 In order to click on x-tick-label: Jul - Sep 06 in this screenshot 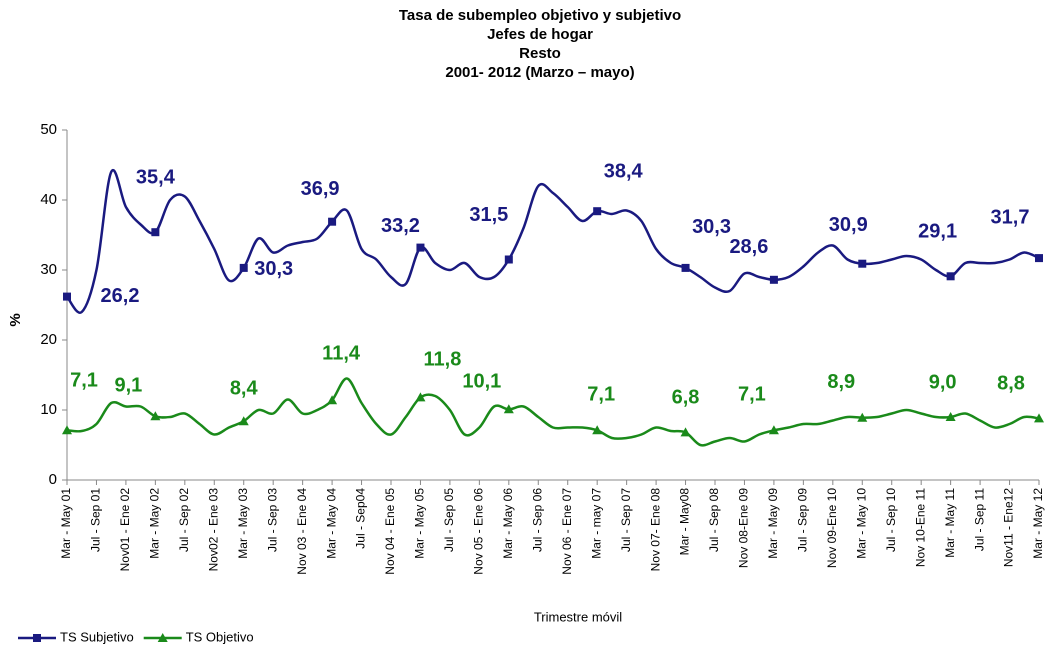, I will do `click(537, 520)`.